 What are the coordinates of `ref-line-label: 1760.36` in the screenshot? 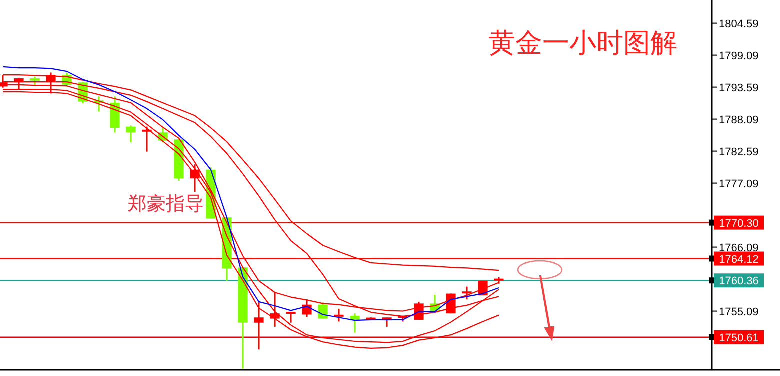 It's located at (739, 282).